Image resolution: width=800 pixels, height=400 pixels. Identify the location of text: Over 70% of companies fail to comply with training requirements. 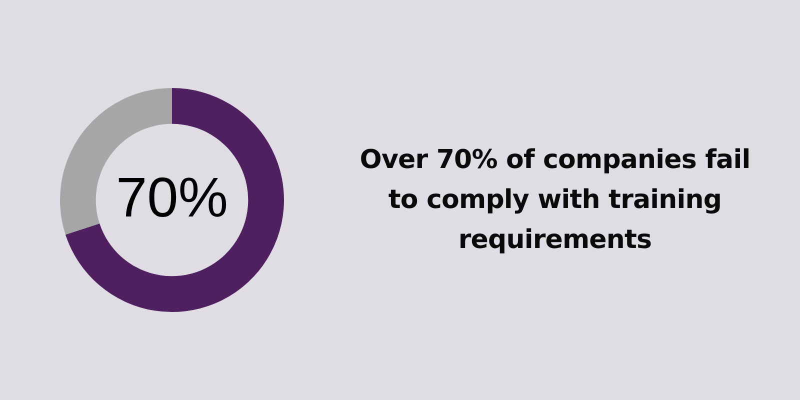
(555, 200).